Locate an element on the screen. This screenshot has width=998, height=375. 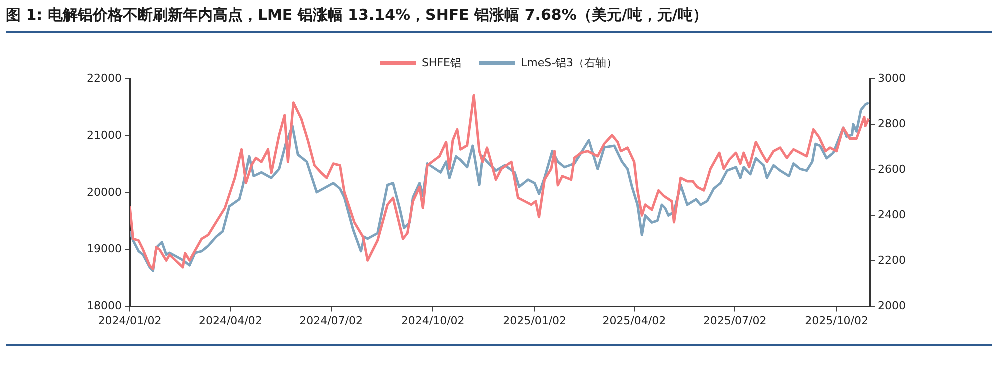
x-tick-label: 2024/10/02 is located at coordinates (433, 321).